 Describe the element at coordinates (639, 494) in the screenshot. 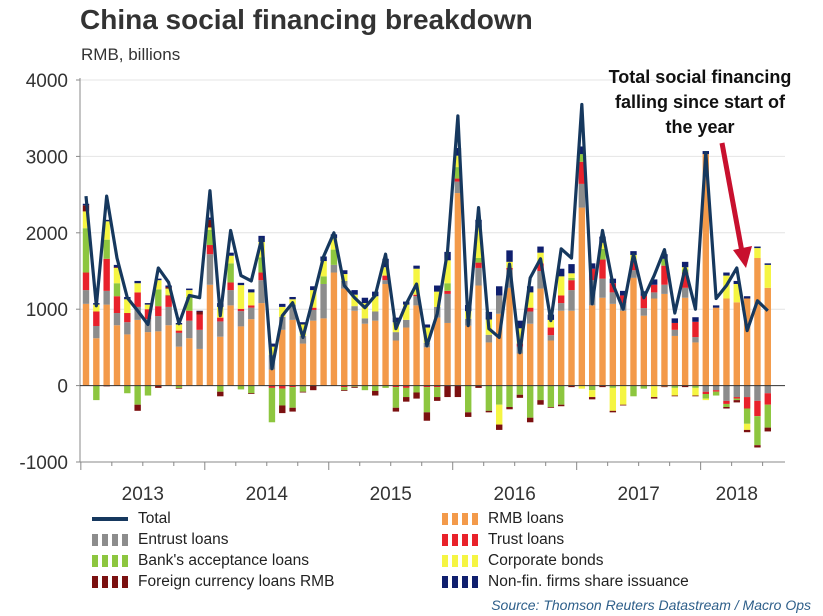

I see `x-year-label: 2017` at that location.